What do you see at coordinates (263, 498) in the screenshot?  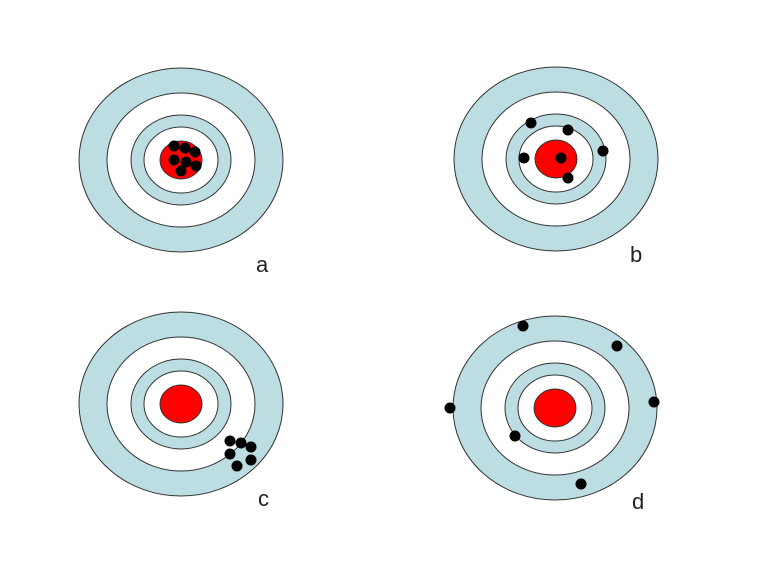 I see `target-label-c: c` at bounding box center [263, 498].